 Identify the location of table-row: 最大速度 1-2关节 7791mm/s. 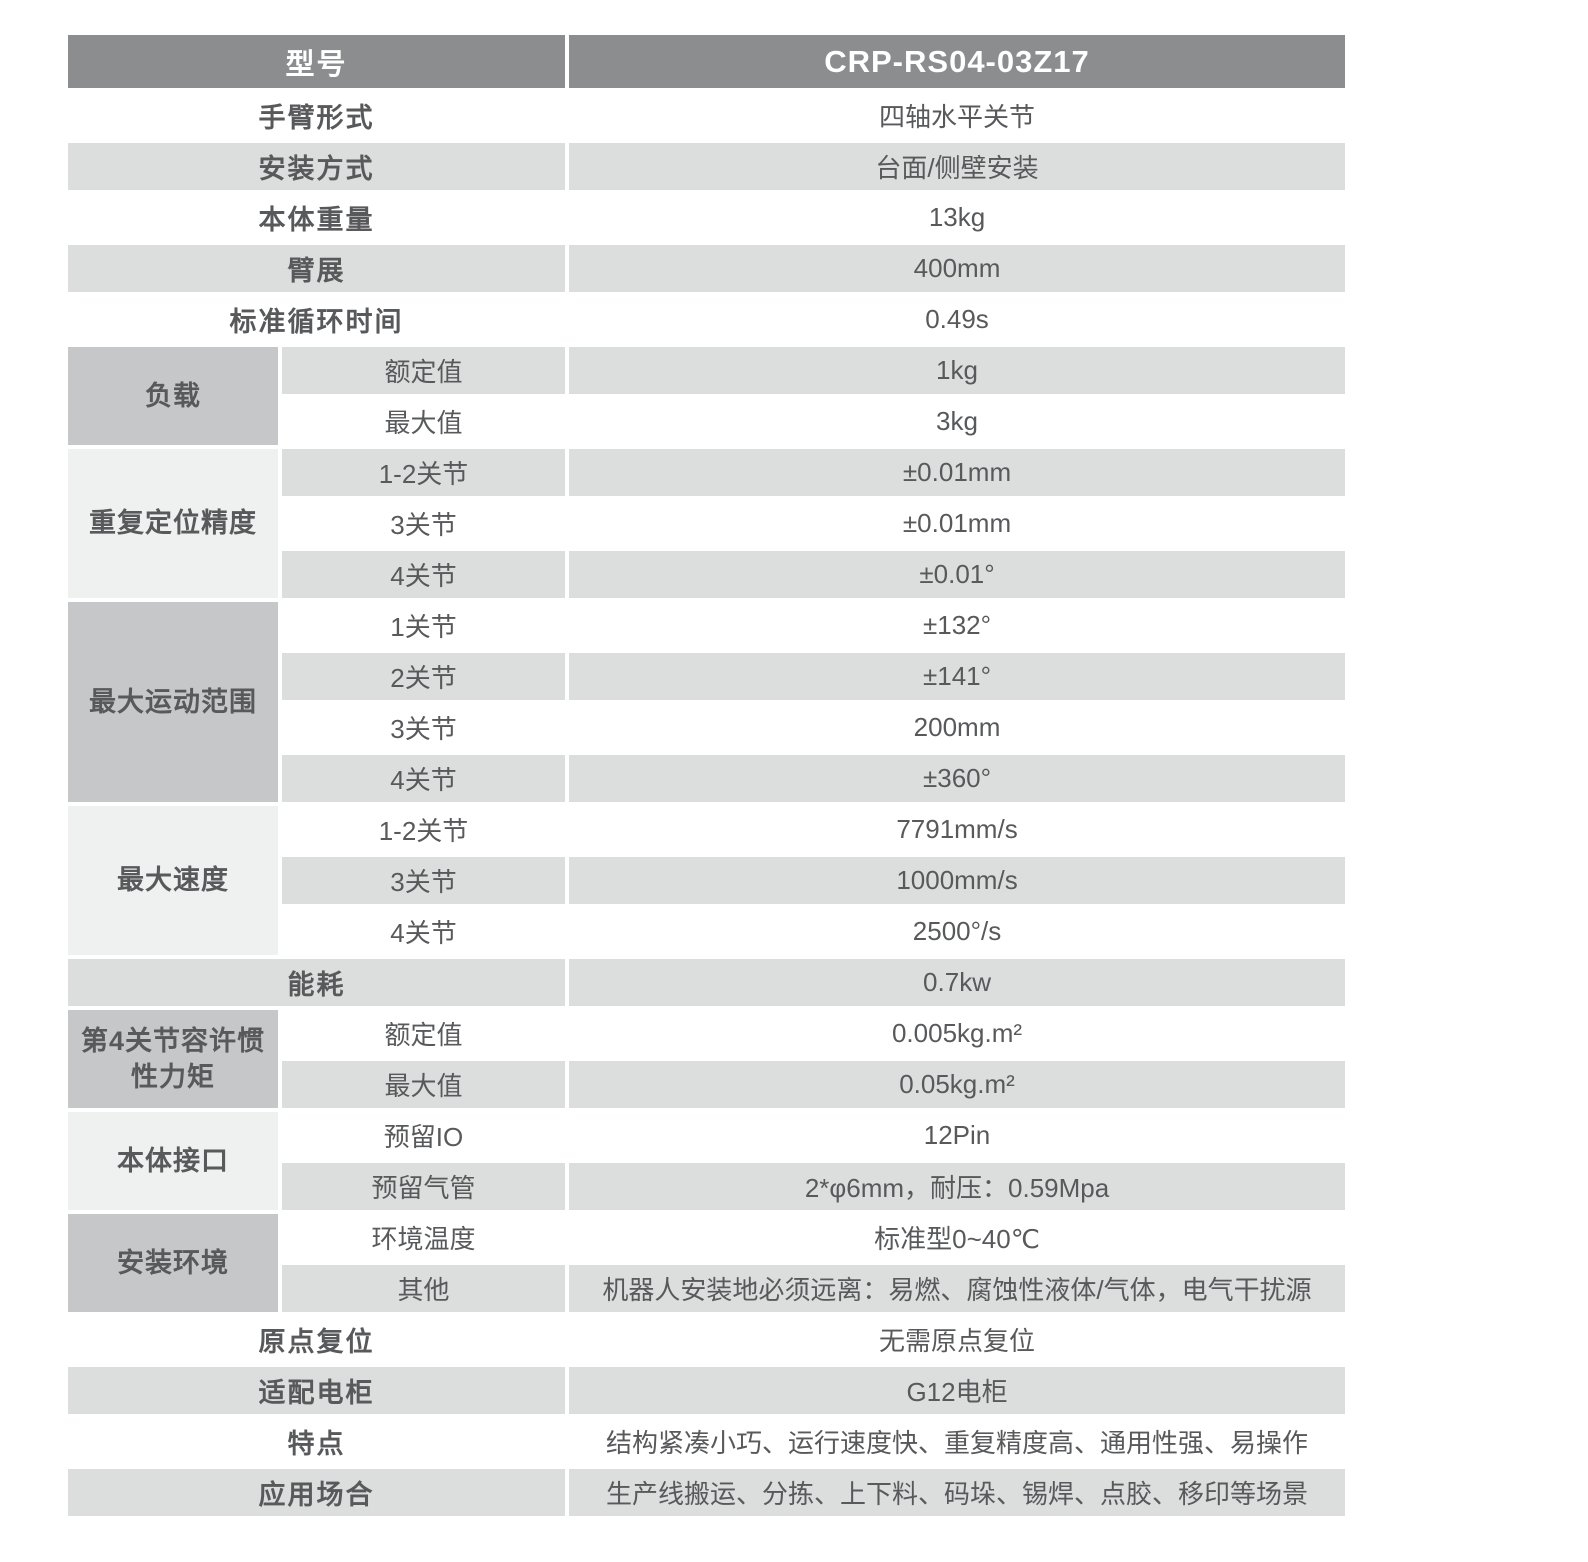
(707, 880).